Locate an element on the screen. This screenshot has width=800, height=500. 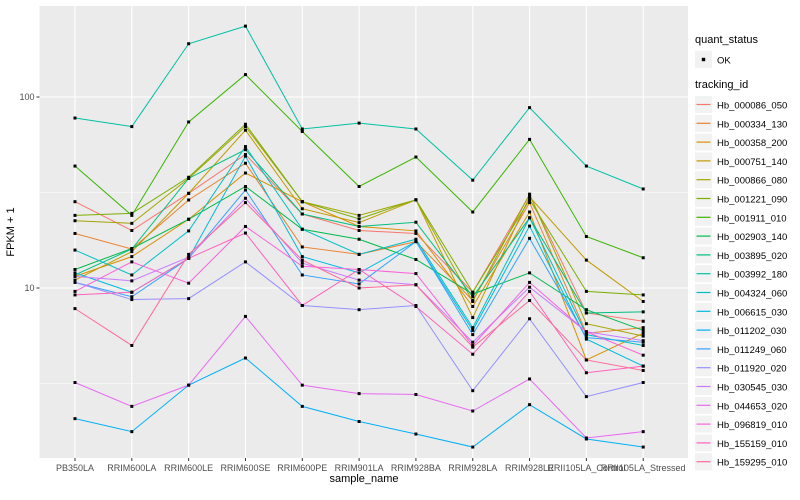
legend-item-label: Hb_001911_010 is located at coordinates (752, 218).